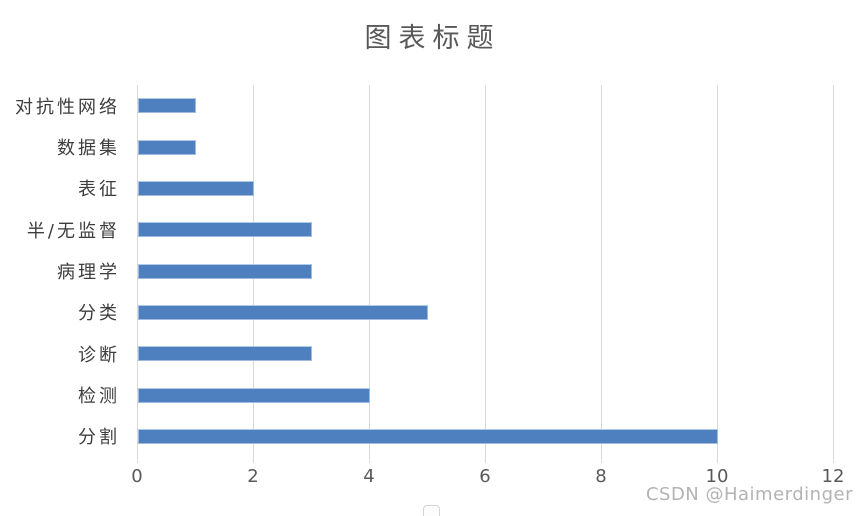 The width and height of the screenshot is (865, 516). Describe the element at coordinates (432, 38) in the screenshot. I see `chart-title: 图表标题` at that location.